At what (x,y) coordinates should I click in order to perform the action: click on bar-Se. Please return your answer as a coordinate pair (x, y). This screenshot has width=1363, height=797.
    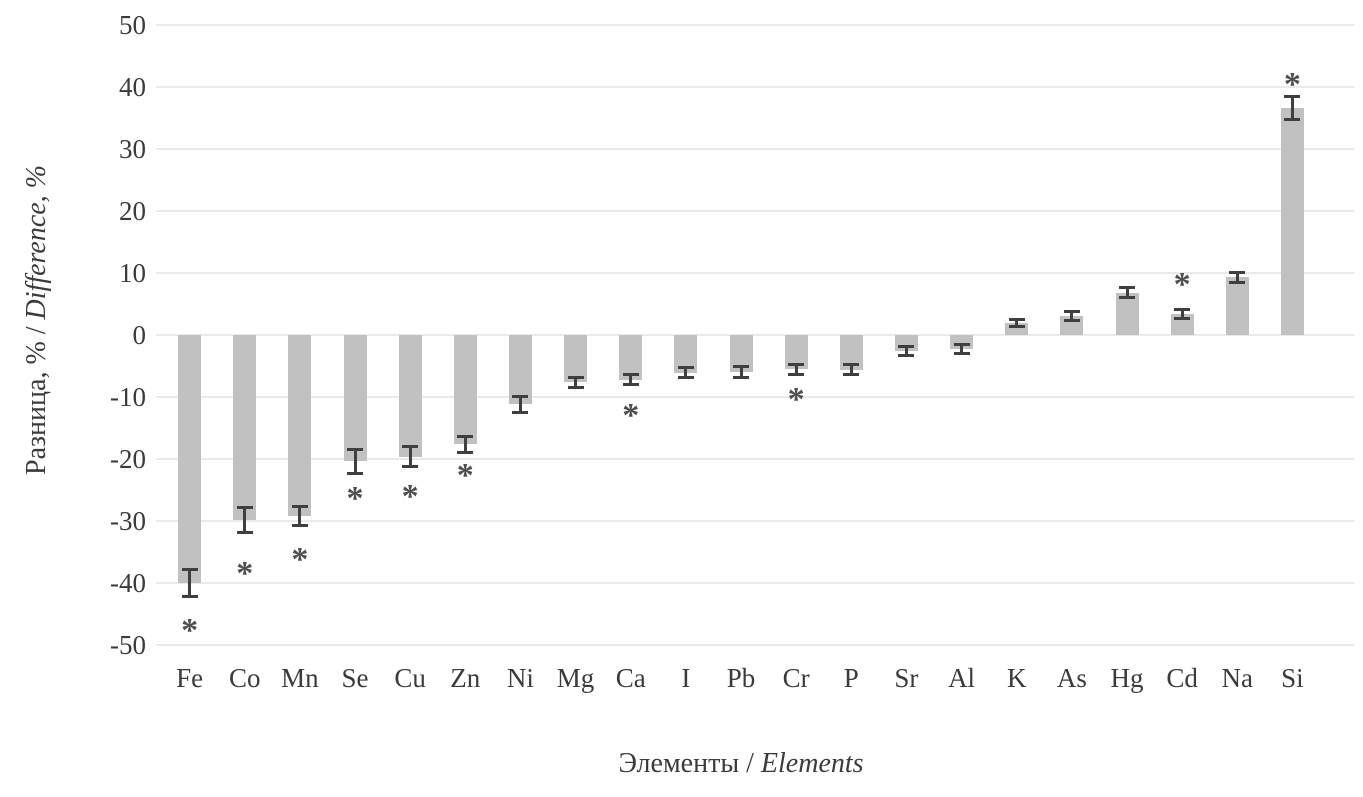
    Looking at the image, I should click on (355, 398).